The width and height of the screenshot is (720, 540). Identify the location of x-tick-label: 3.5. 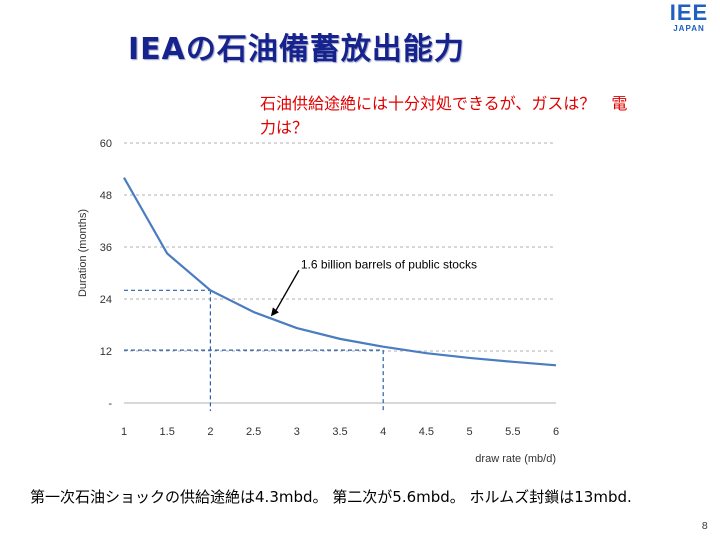
(339, 432).